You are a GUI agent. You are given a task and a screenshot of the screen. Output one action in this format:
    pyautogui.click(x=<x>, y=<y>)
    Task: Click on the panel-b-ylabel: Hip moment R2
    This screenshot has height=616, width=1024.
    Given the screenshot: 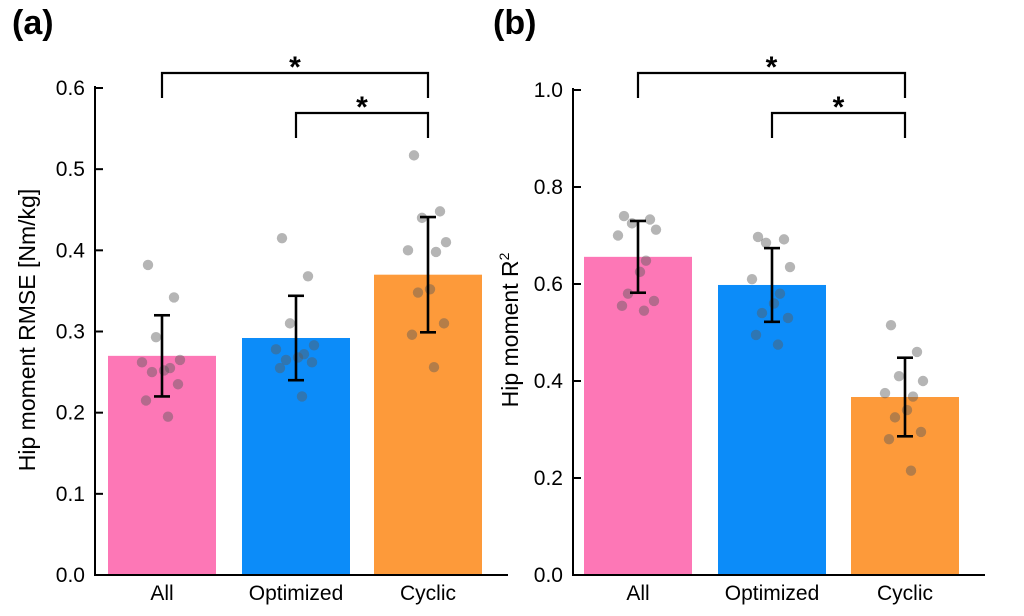 What is the action you would take?
    pyautogui.click(x=509, y=329)
    